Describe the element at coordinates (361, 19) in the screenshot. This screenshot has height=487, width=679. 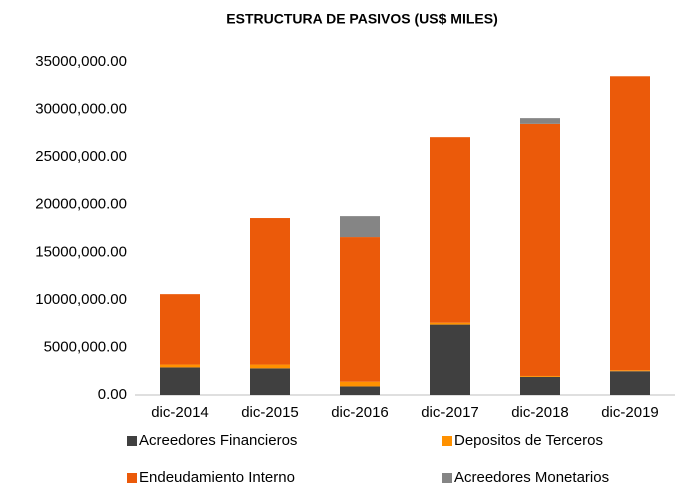
I see `chart-title: ESTRUCTURA DE PASIVOS (US$ MILES)` at that location.